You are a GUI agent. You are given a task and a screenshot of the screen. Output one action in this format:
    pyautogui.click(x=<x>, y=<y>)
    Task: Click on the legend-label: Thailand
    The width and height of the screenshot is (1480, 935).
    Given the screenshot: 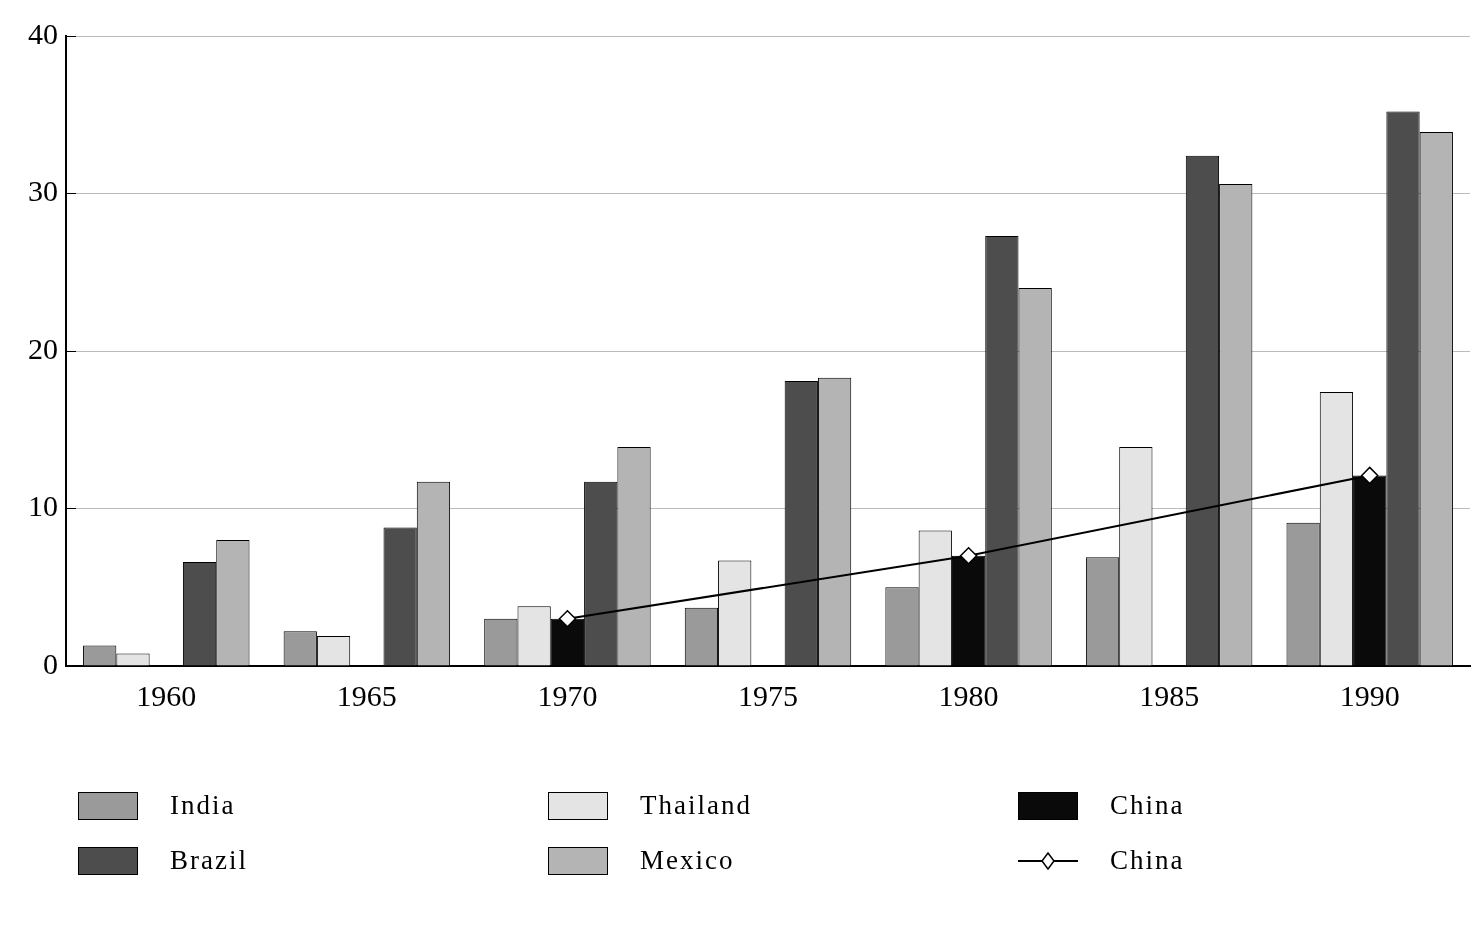 What is the action you would take?
    pyautogui.click(x=696, y=805)
    